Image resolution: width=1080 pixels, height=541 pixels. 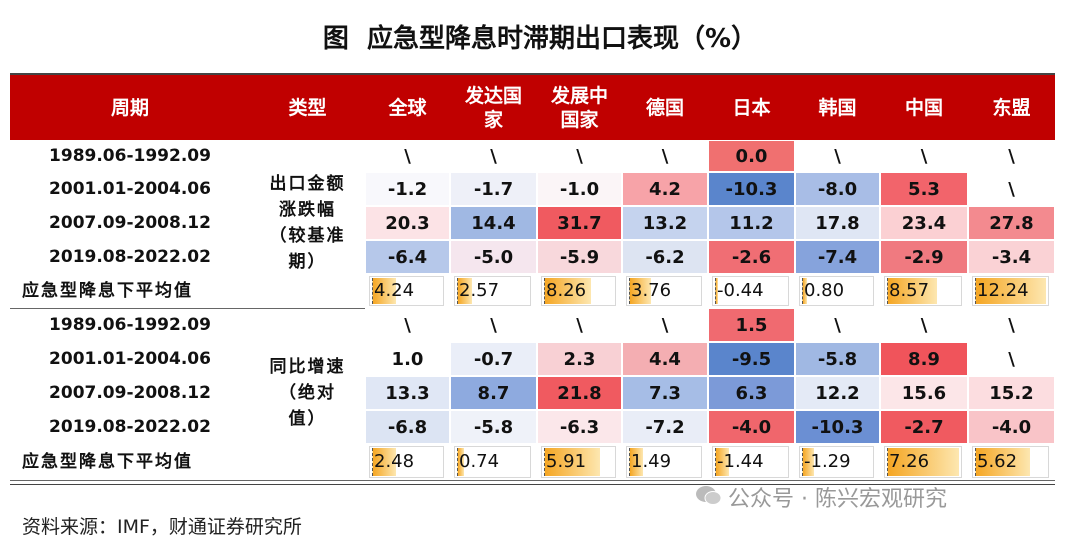 What do you see at coordinates (837, 223) in the screenshot?
I see `value-cell: 17.8` at bounding box center [837, 223].